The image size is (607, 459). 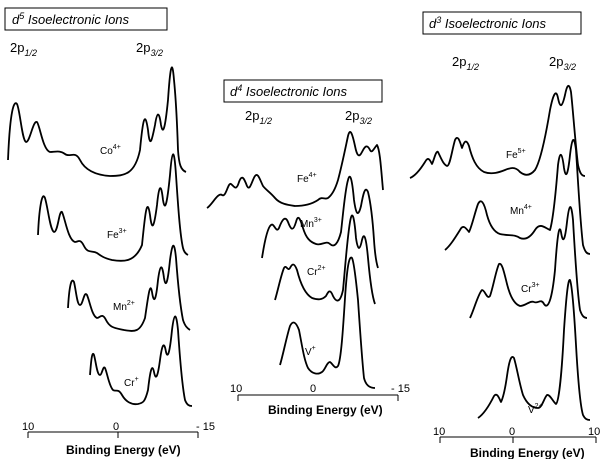 I want to click on ion-label-co4plus: Co4+, so click(x=110, y=150).